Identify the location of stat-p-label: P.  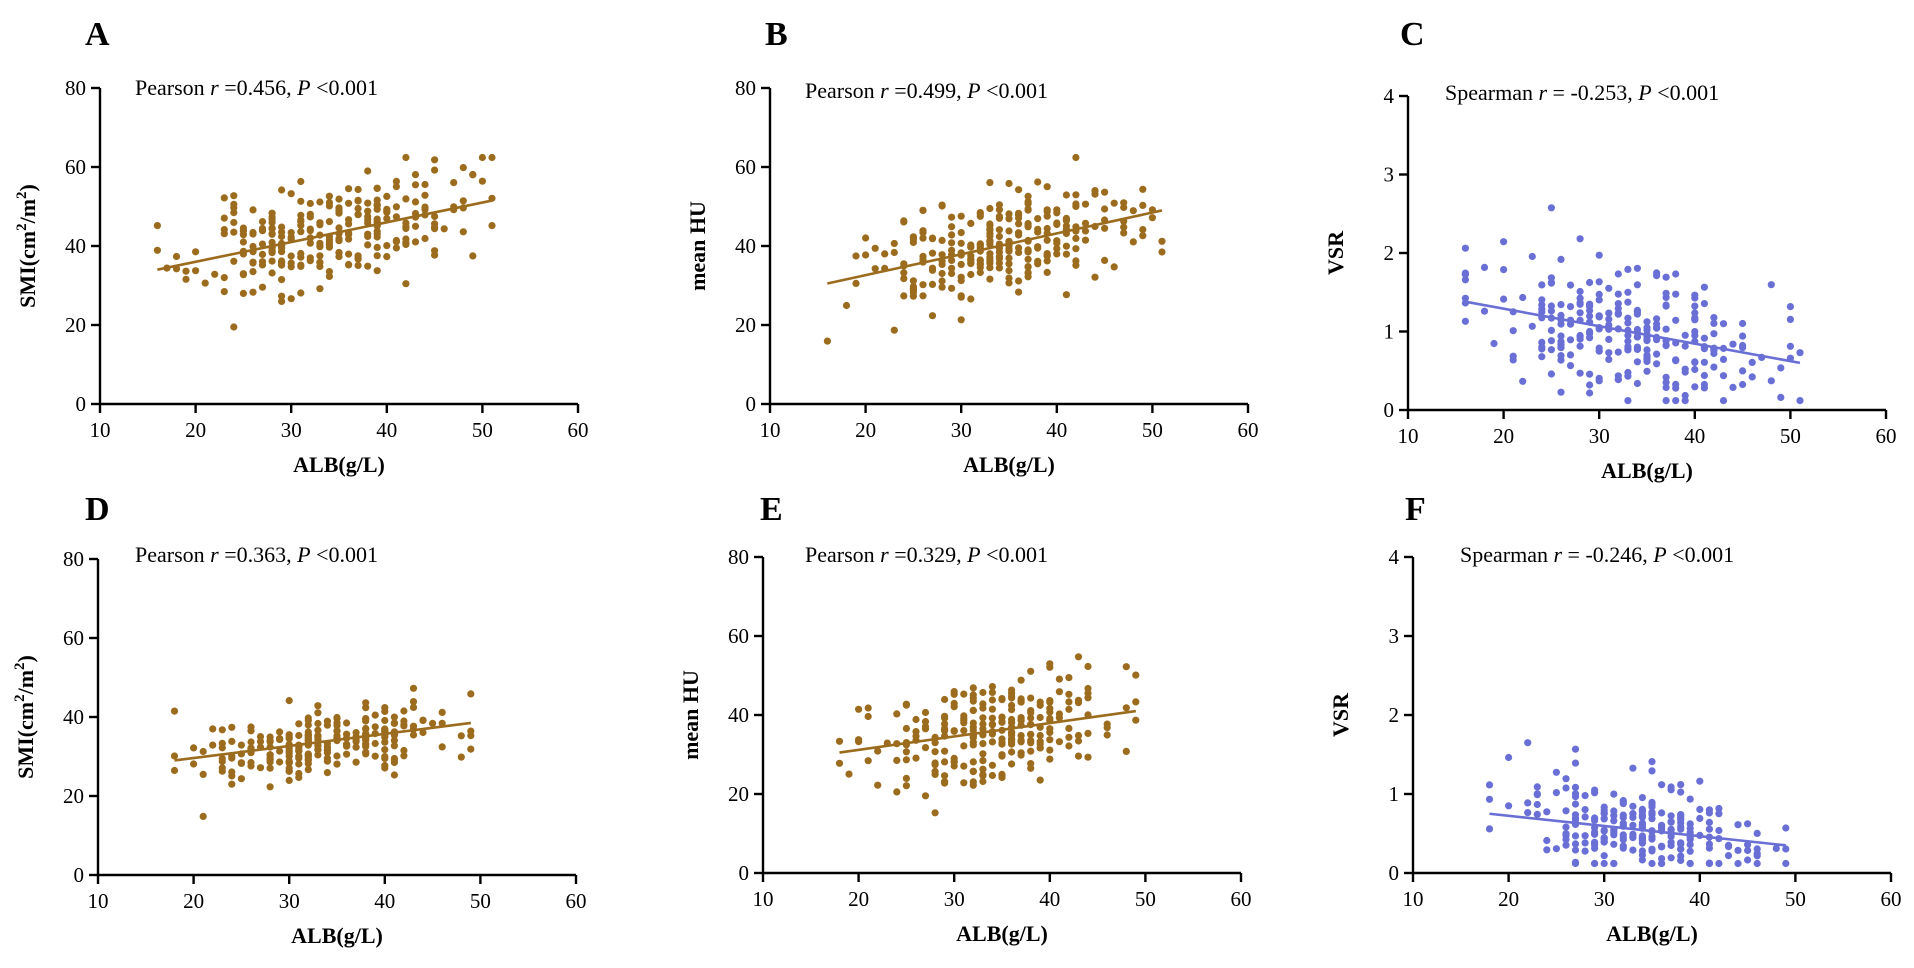
(973, 554).